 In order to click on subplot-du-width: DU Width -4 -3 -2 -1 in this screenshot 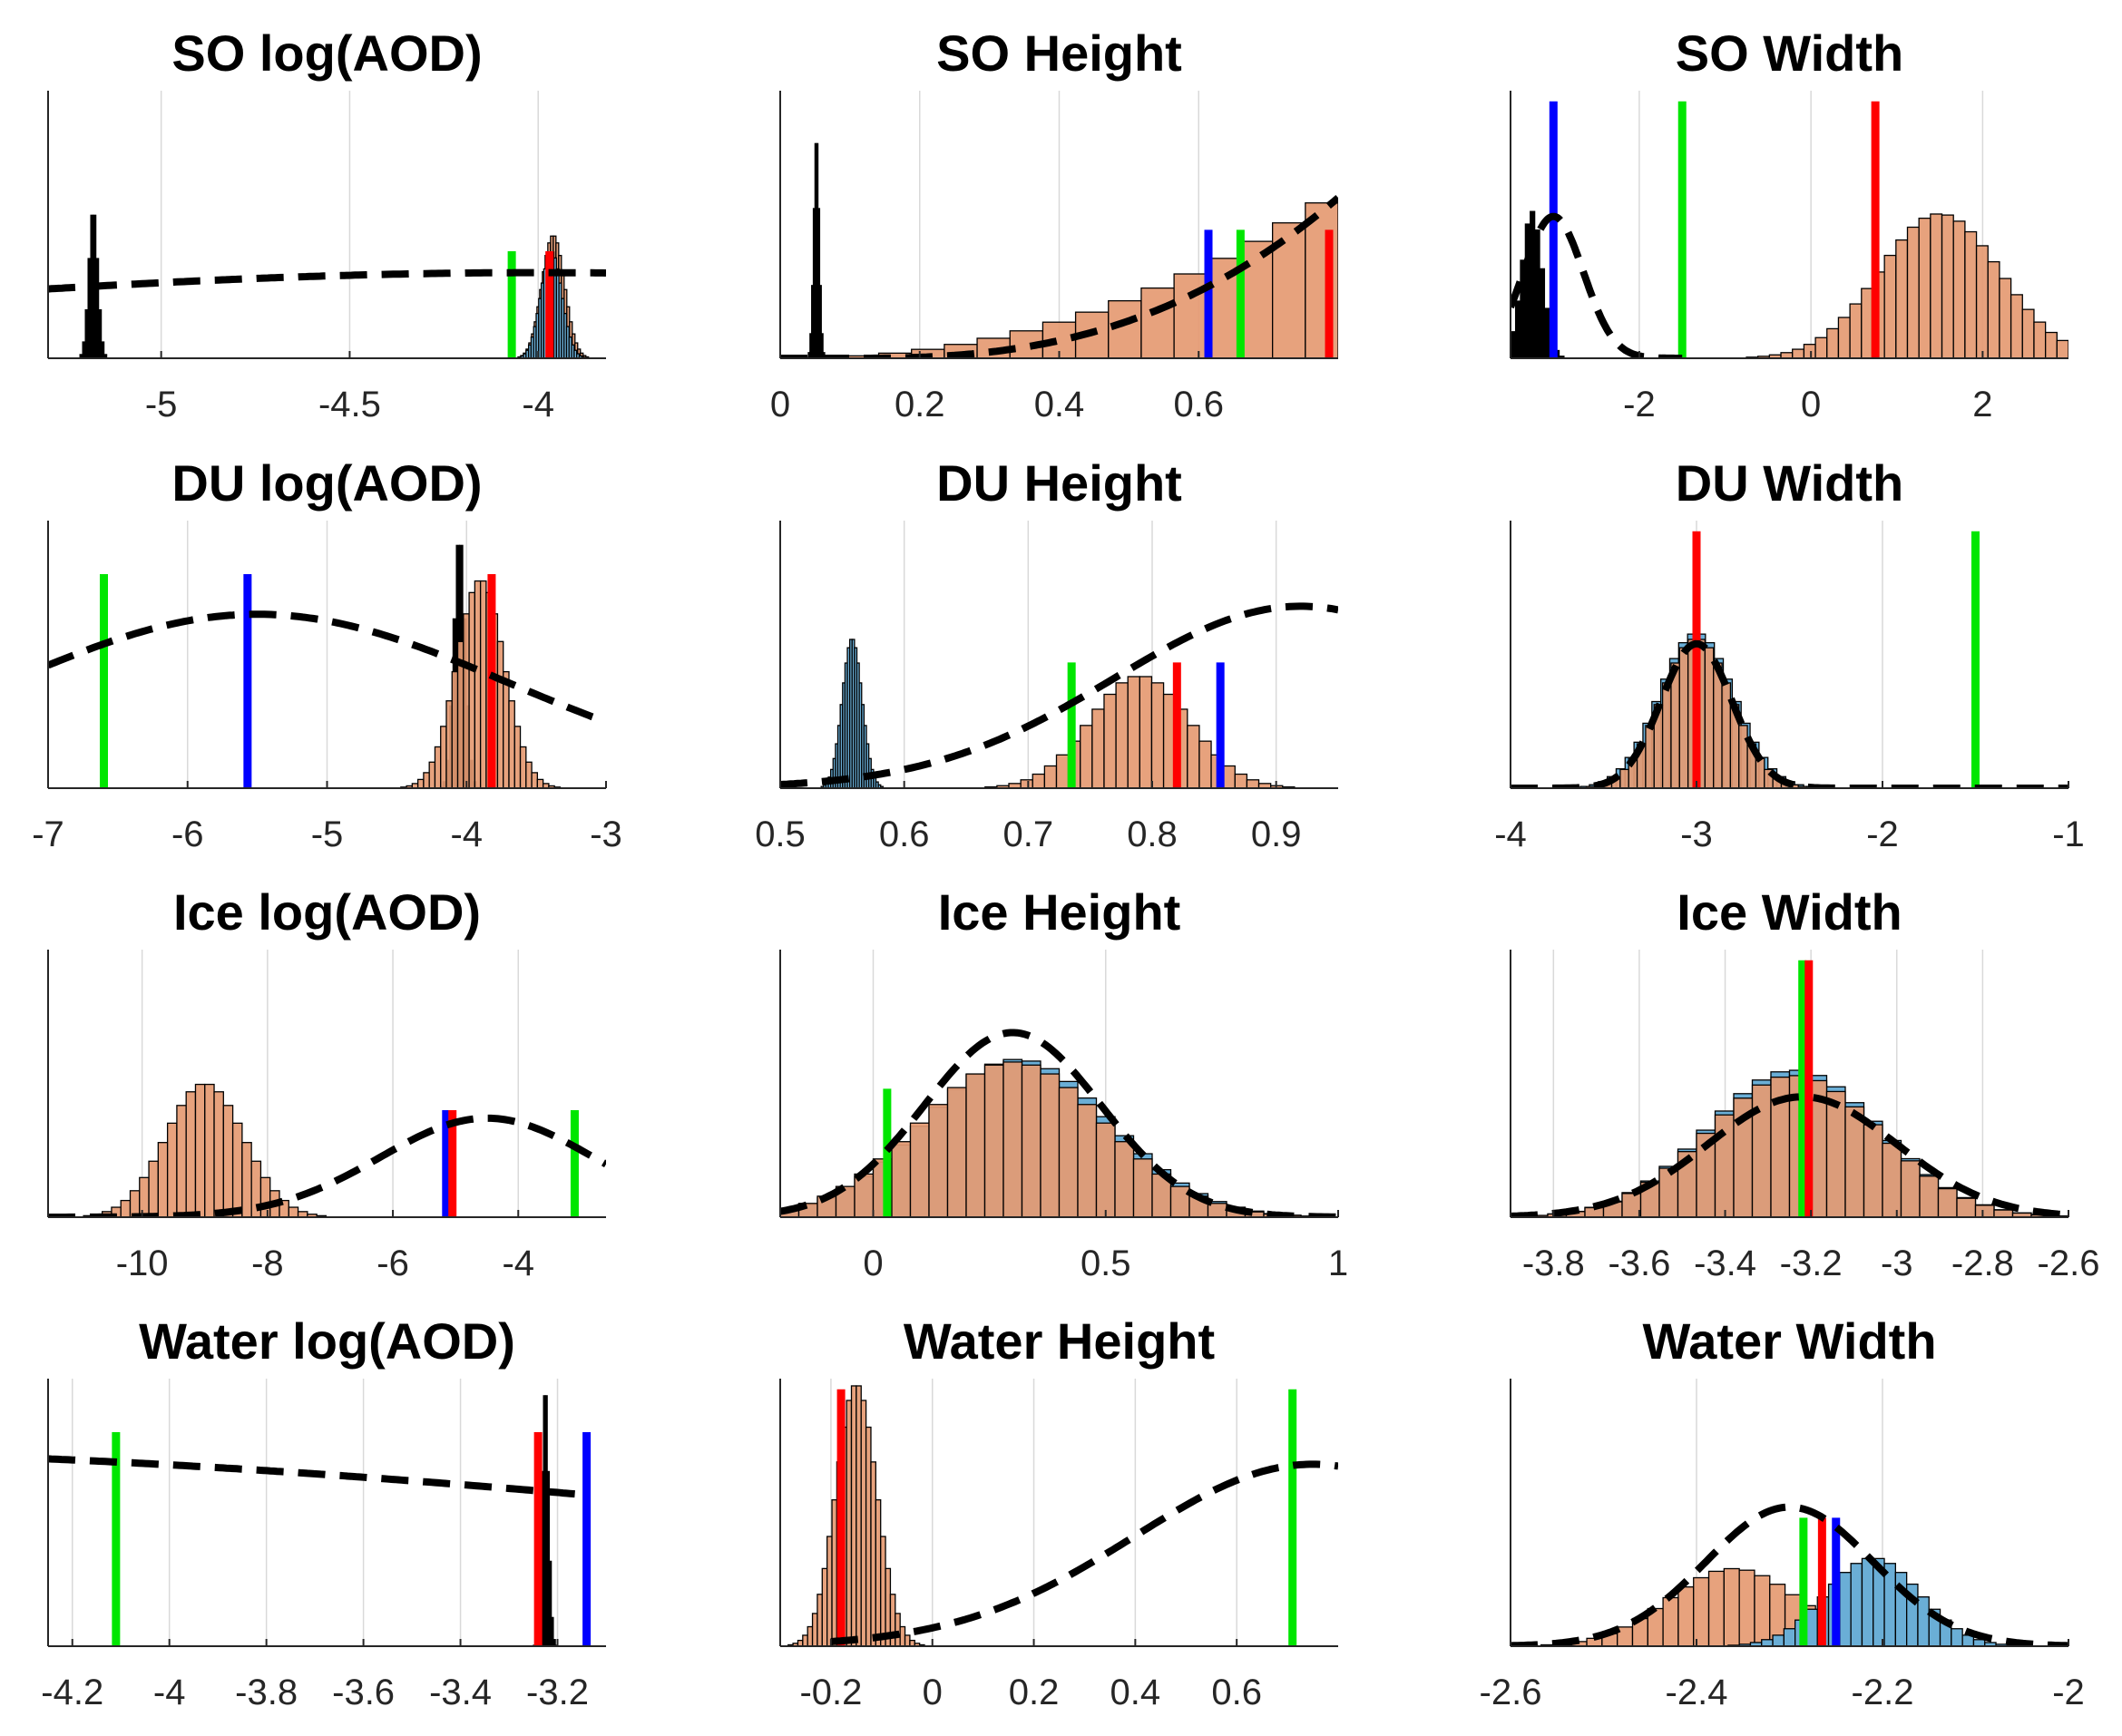, I will do `click(1789, 654)`.